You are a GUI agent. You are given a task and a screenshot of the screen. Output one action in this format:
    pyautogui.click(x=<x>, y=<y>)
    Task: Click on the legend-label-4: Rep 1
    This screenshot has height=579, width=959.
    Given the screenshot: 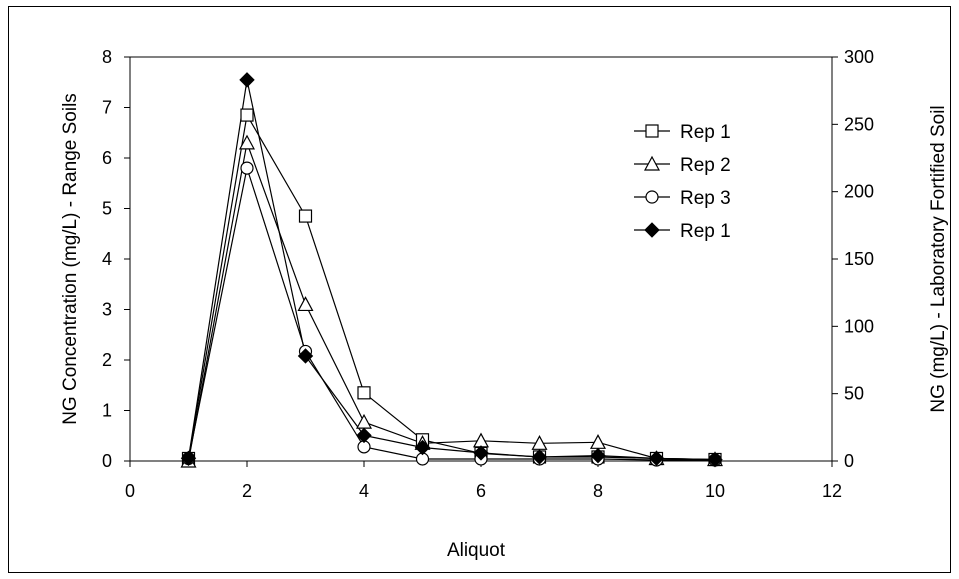 What is the action you would take?
    pyautogui.click(x=705, y=231)
    